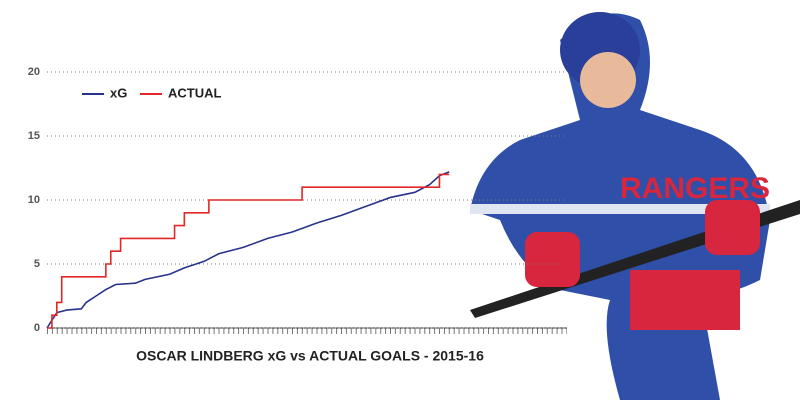 The image size is (800, 400). What do you see at coordinates (34, 72) in the screenshot?
I see `y-tick-label: 20` at bounding box center [34, 72].